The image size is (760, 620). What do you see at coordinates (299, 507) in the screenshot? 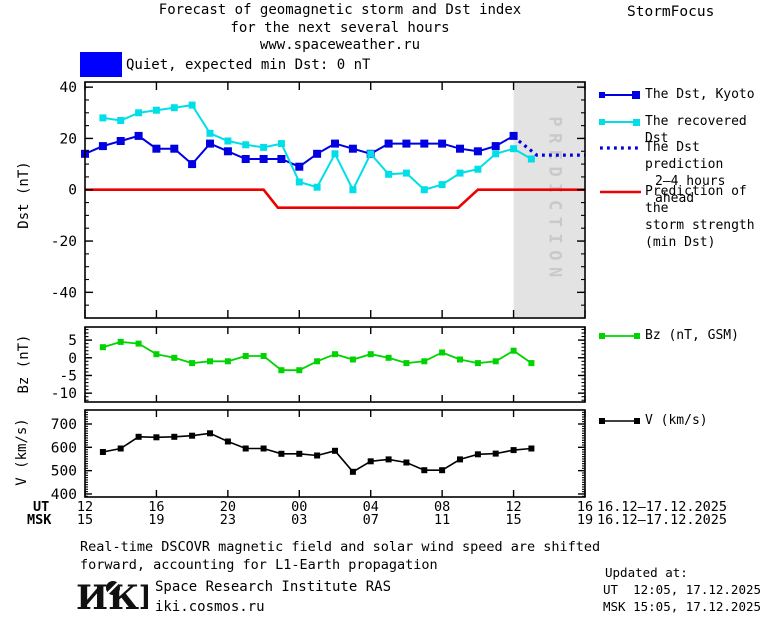
I see `ut-tick-label: 00` at bounding box center [299, 507].